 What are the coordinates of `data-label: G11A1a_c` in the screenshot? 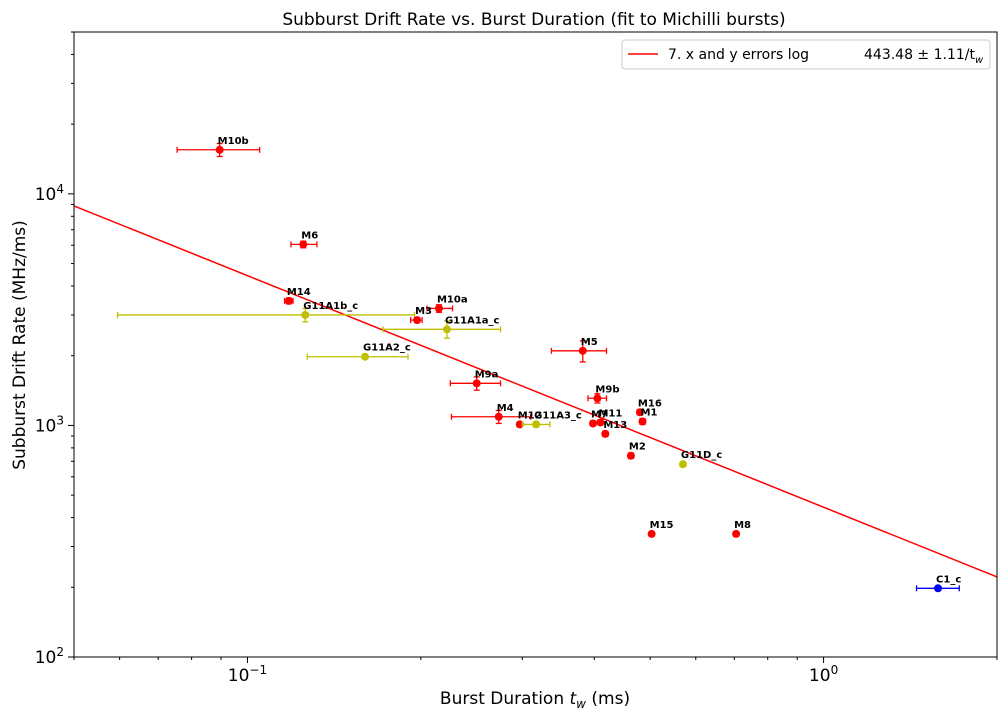 It's located at (472, 320).